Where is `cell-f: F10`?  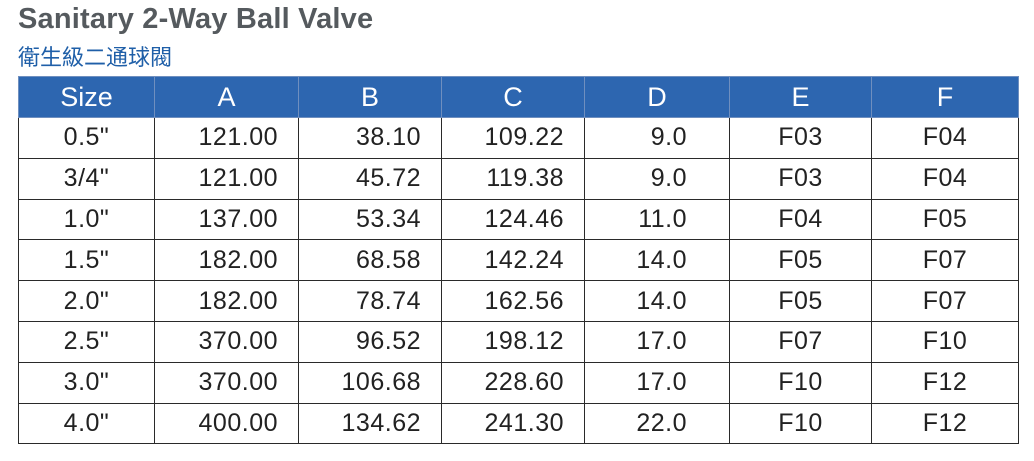 cell-f: F10 is located at coordinates (945, 341).